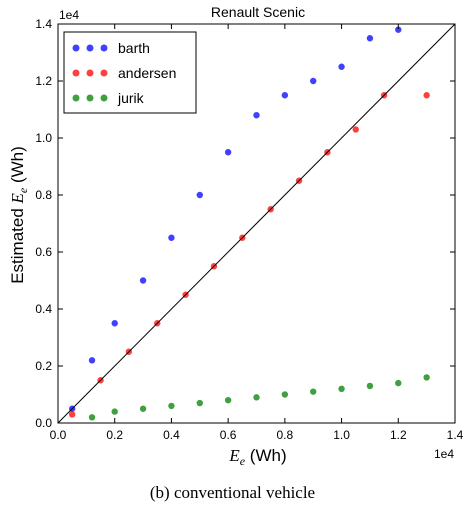  Describe the element at coordinates (43, 309) in the screenshot. I see `y-tick-label: 0.4` at that location.